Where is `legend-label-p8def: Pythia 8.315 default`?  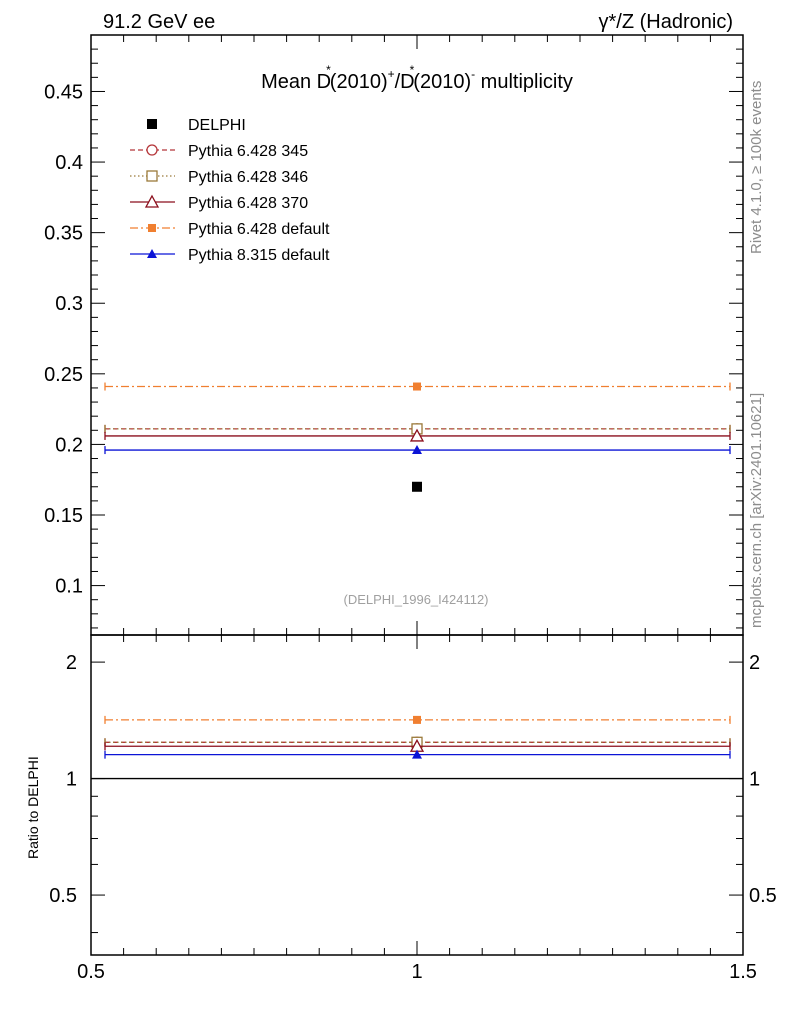
legend-label-p8def: Pythia 8.315 default is located at coordinates (259, 255).